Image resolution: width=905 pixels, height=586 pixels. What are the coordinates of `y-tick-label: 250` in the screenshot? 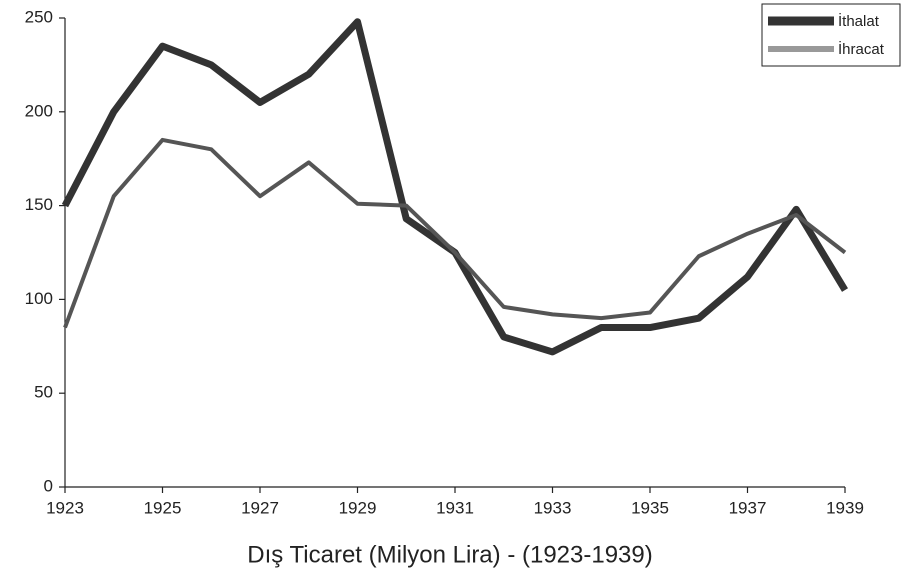 It's located at (39, 16).